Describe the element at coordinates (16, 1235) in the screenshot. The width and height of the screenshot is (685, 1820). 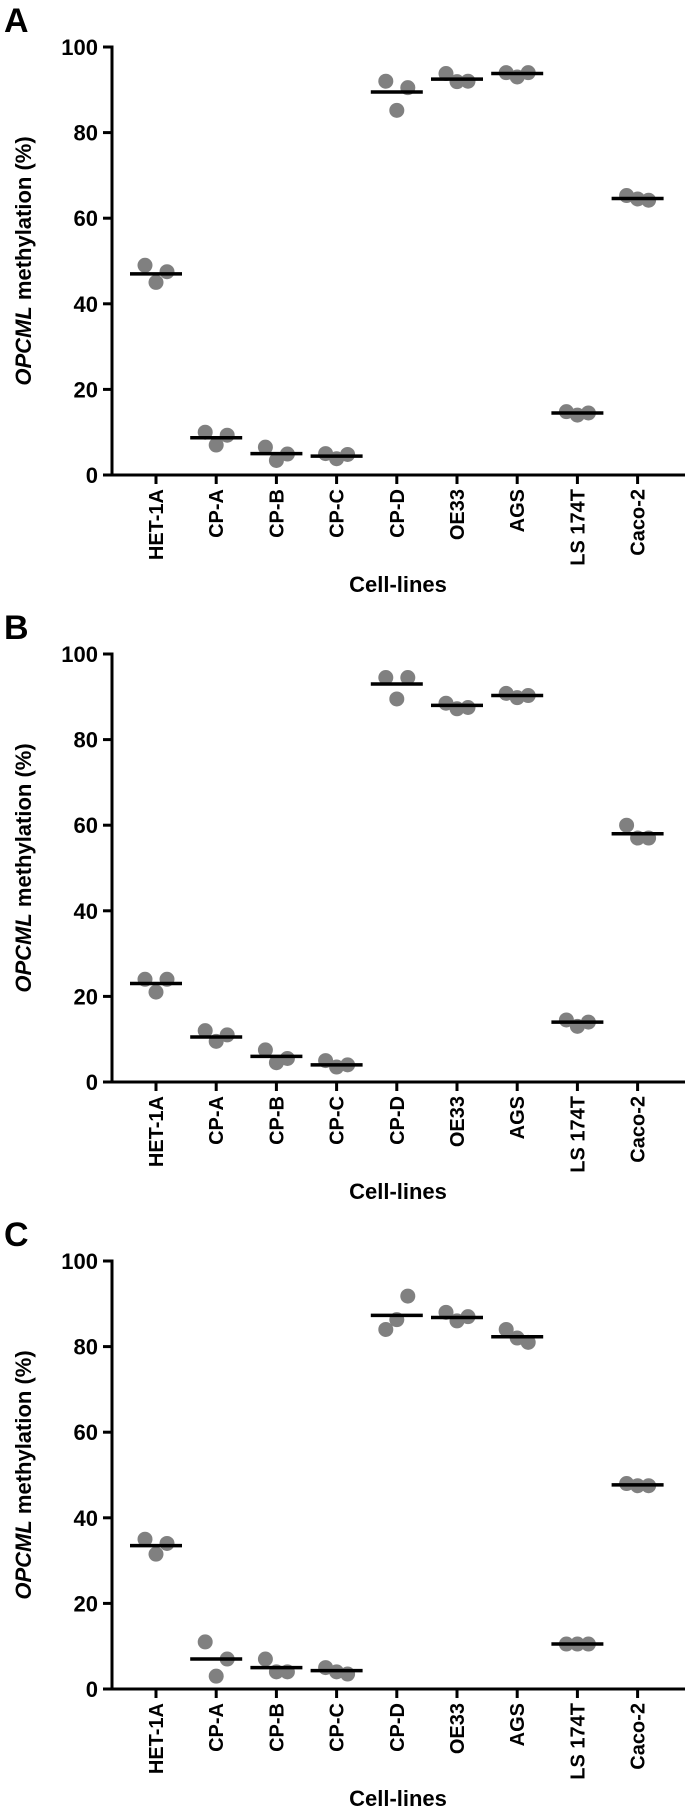
I see `panel-letter: C` at that location.